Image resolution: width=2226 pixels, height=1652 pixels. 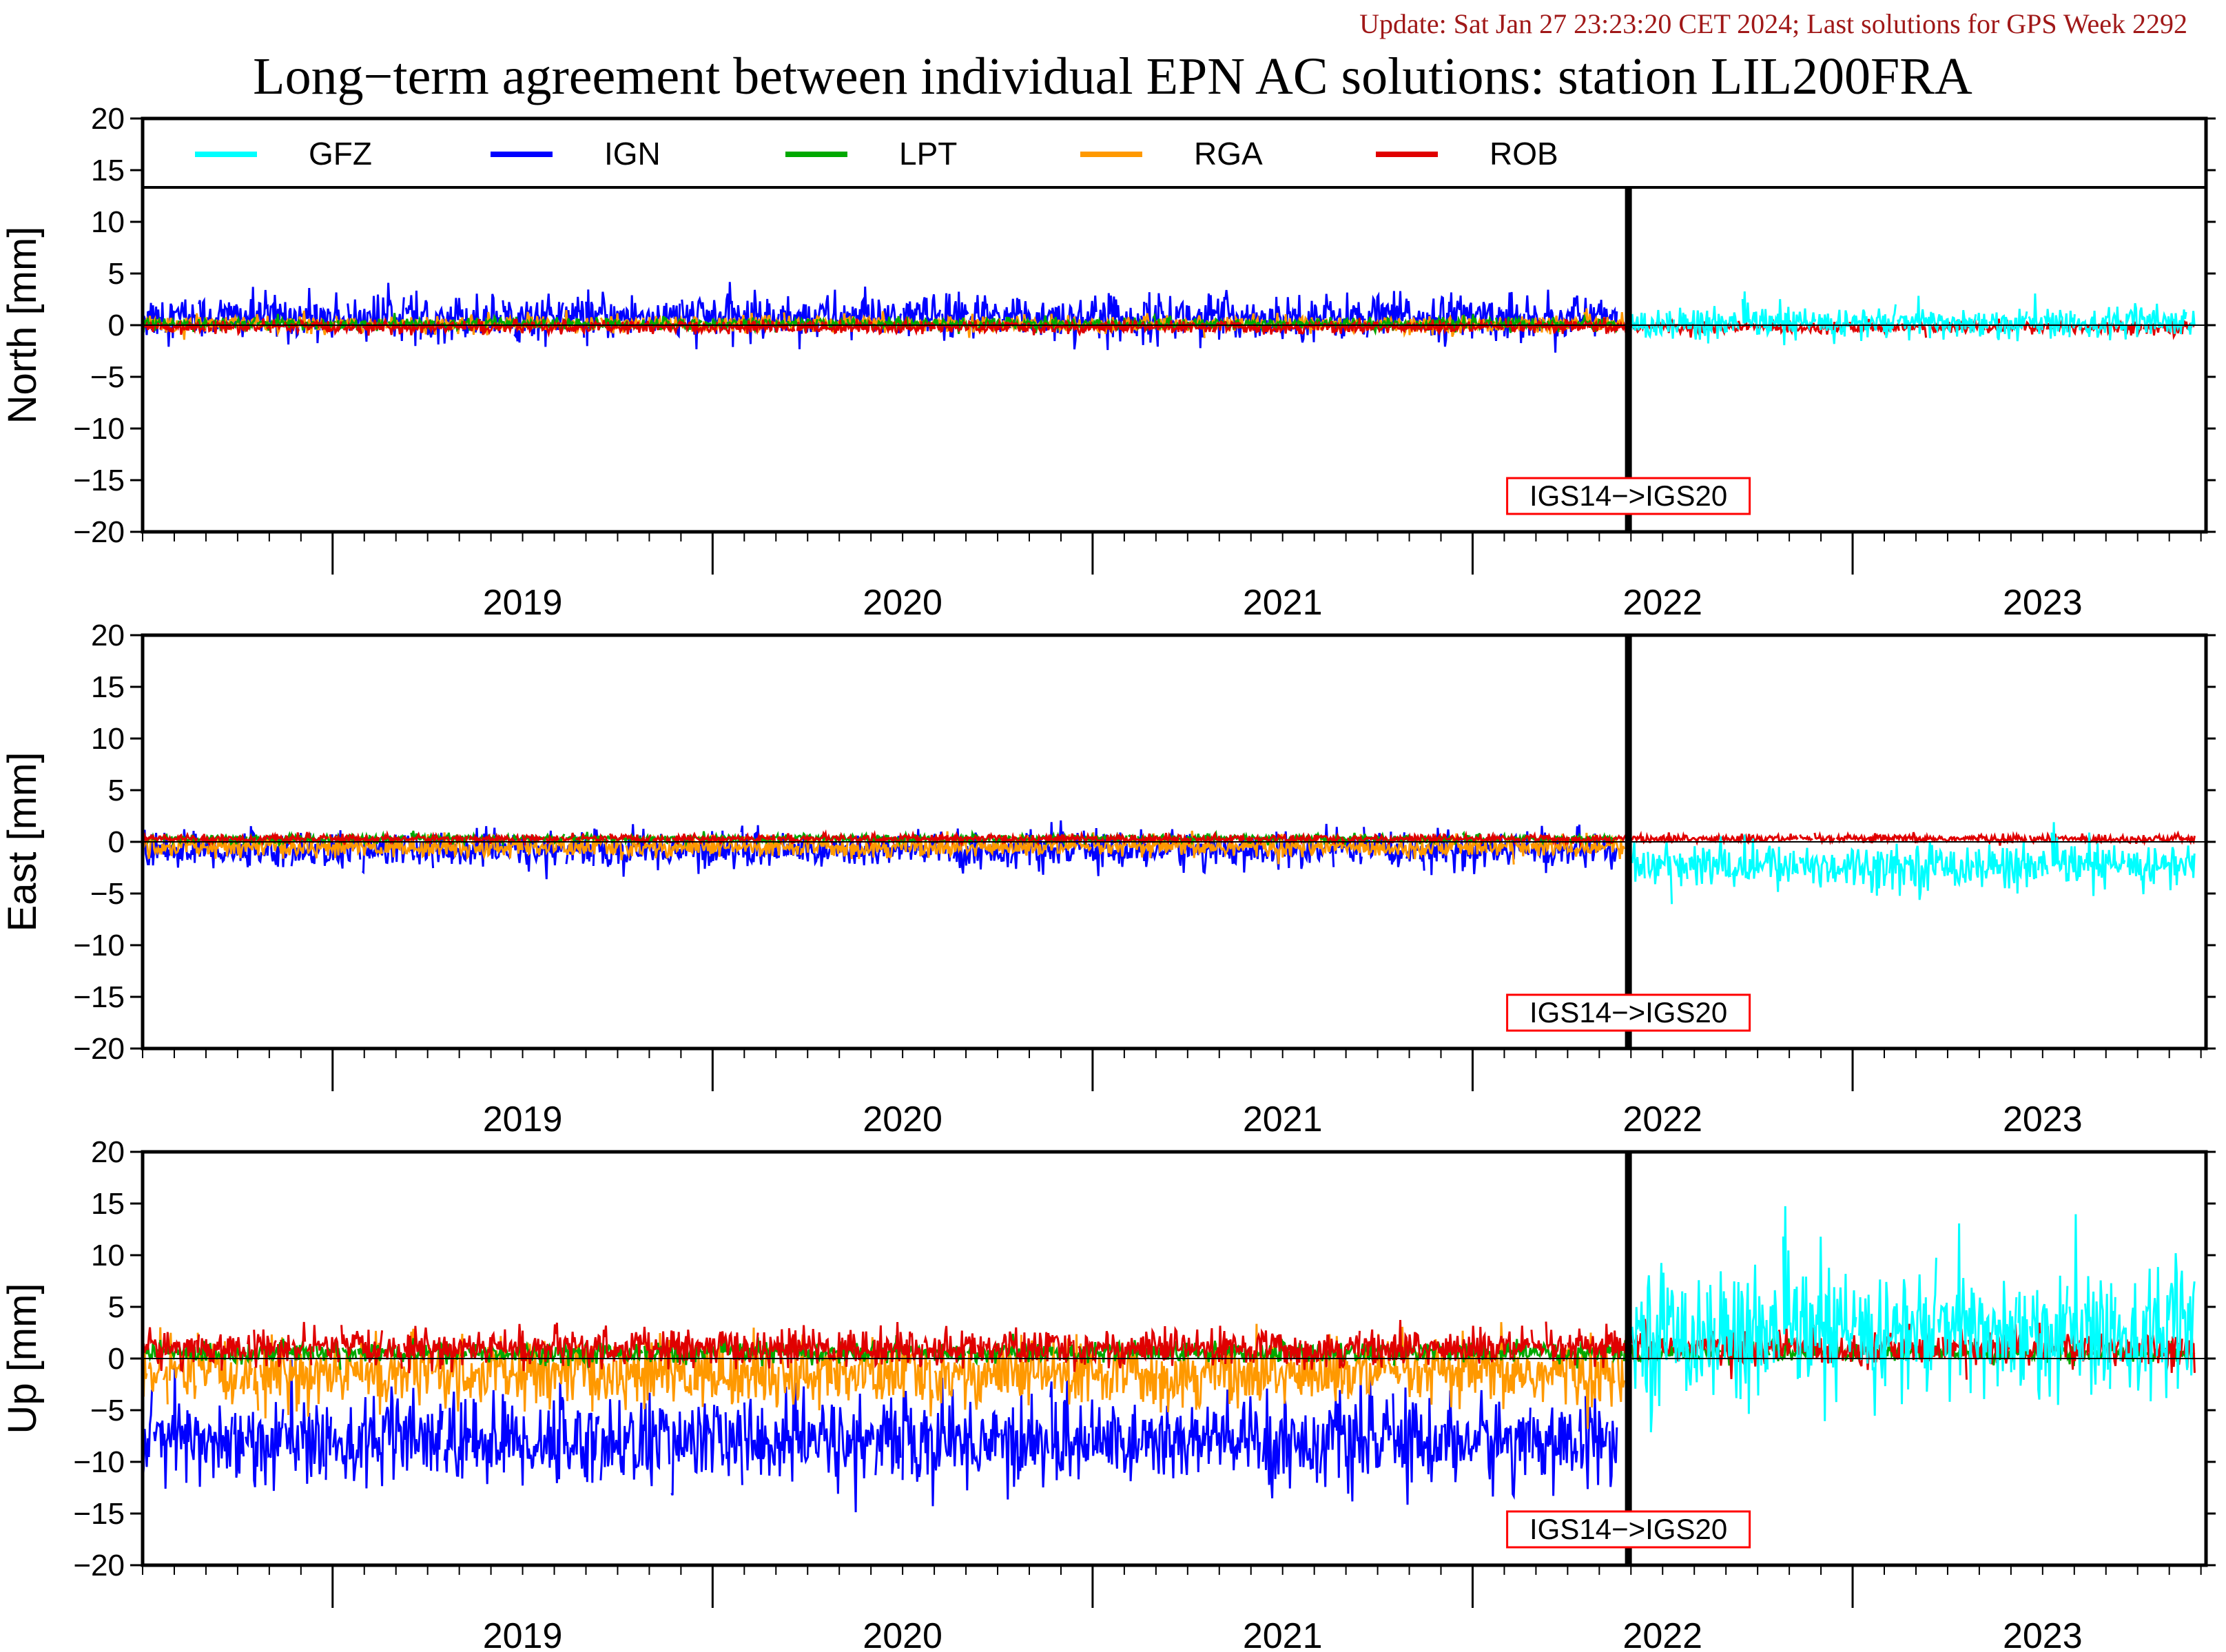 What do you see at coordinates (1228, 154) in the screenshot?
I see `legend-label-rga: RGA` at bounding box center [1228, 154].